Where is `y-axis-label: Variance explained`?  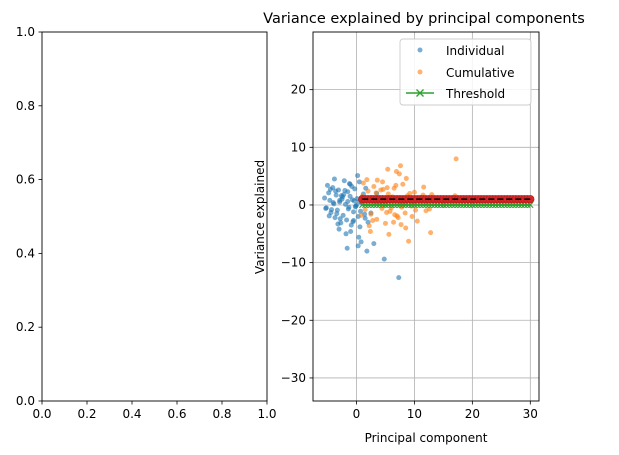 y-axis-label: Variance explained is located at coordinates (260, 217).